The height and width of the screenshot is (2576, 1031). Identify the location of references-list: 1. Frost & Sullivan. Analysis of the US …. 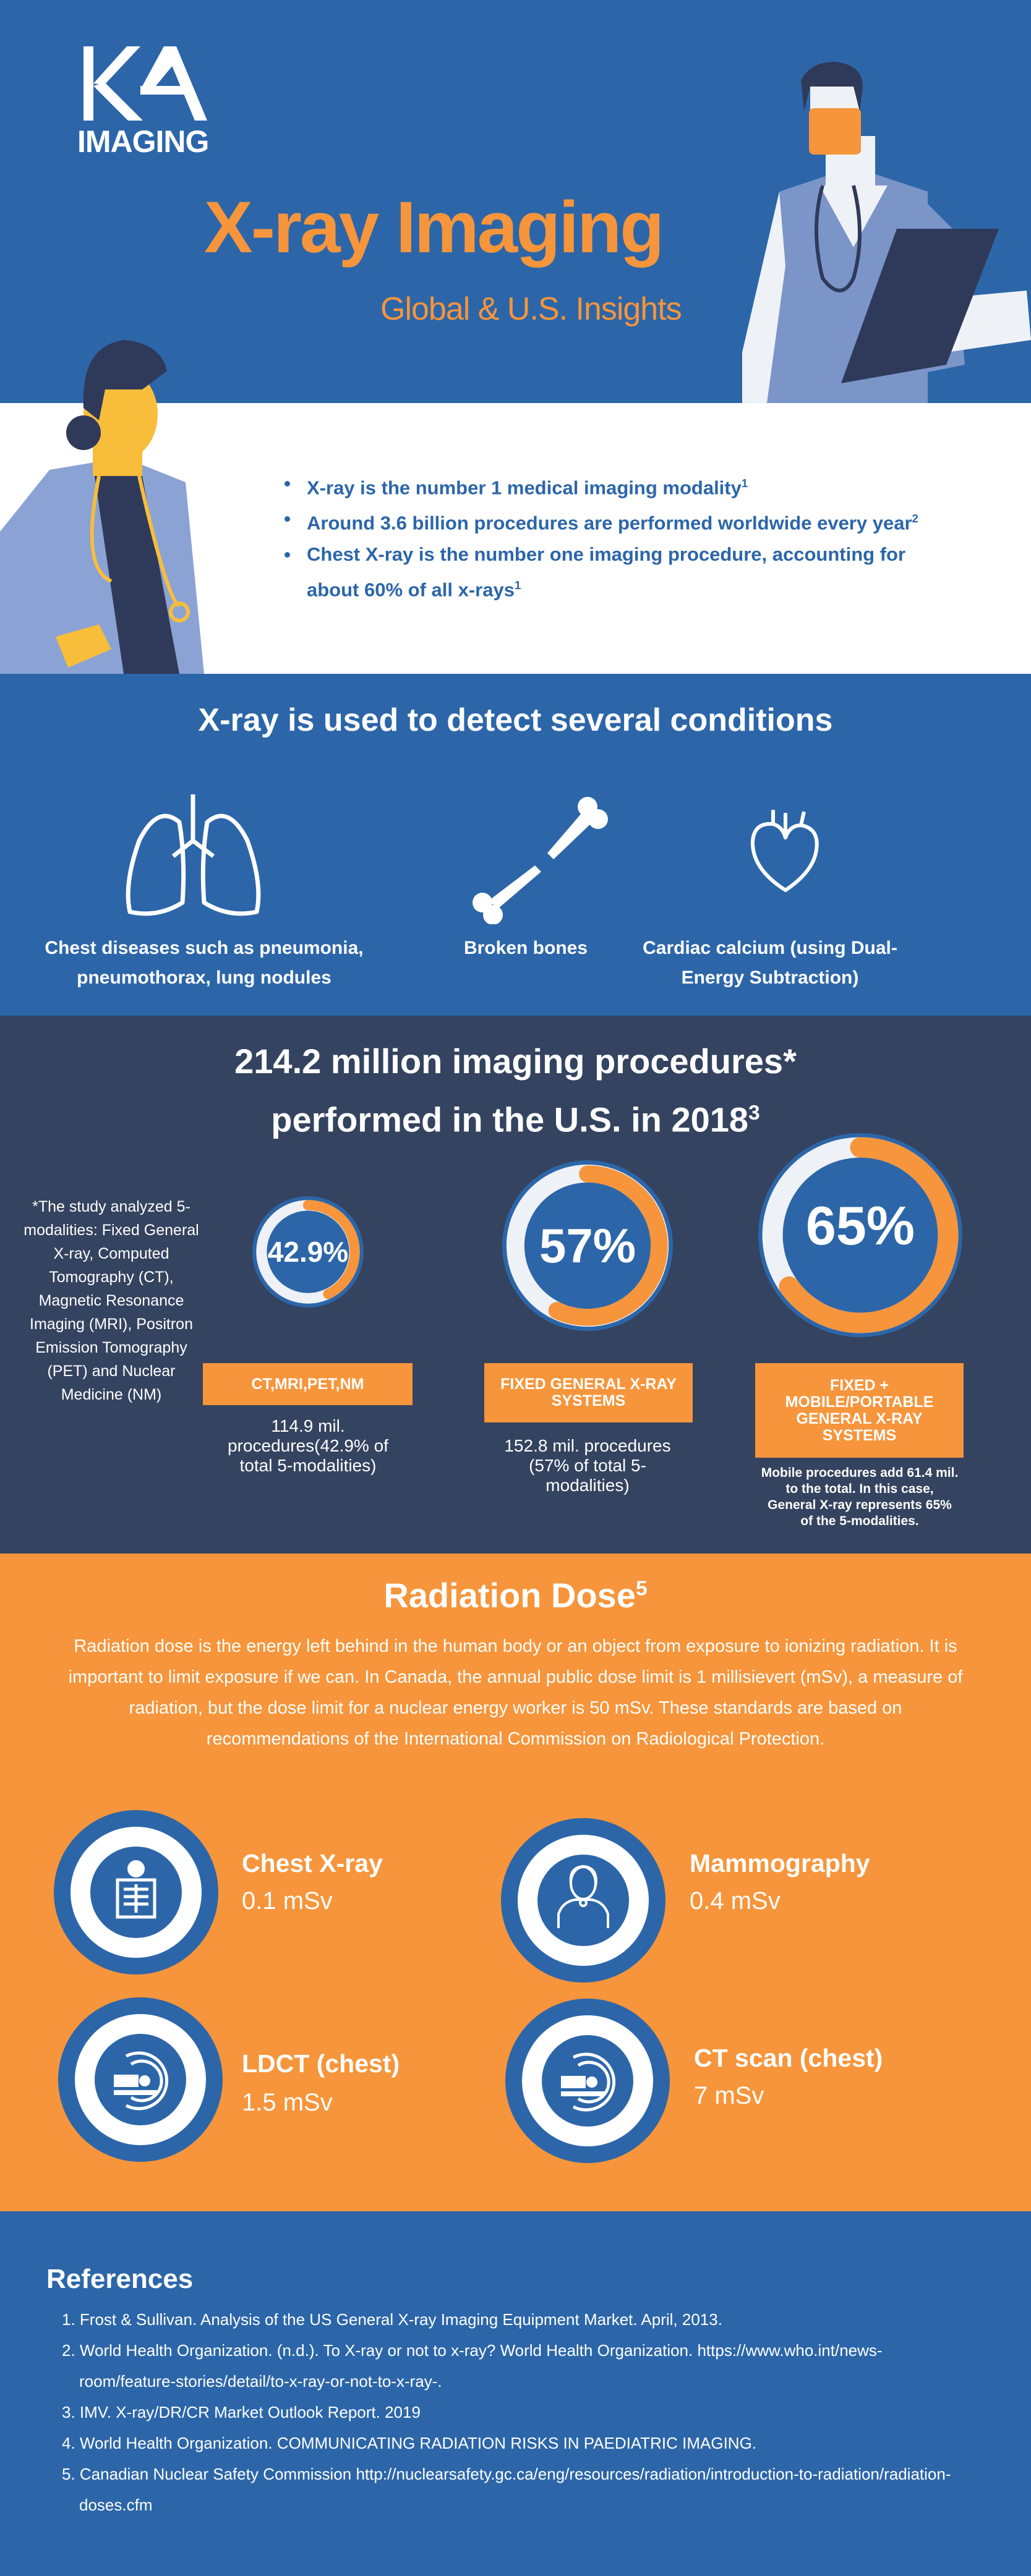
(513, 2412).